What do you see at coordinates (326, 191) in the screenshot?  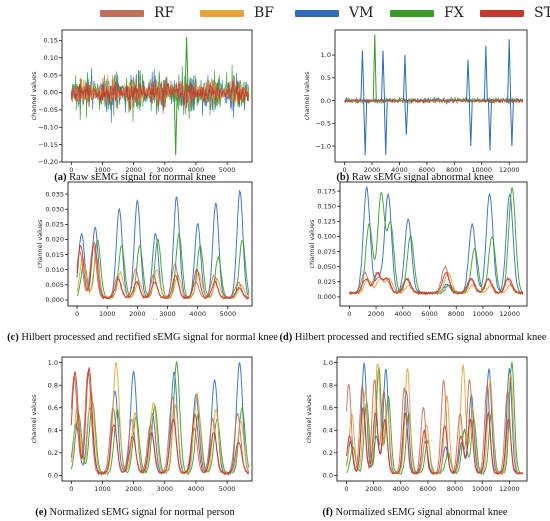 I see `y-tick-label: 0.175` at bounding box center [326, 191].